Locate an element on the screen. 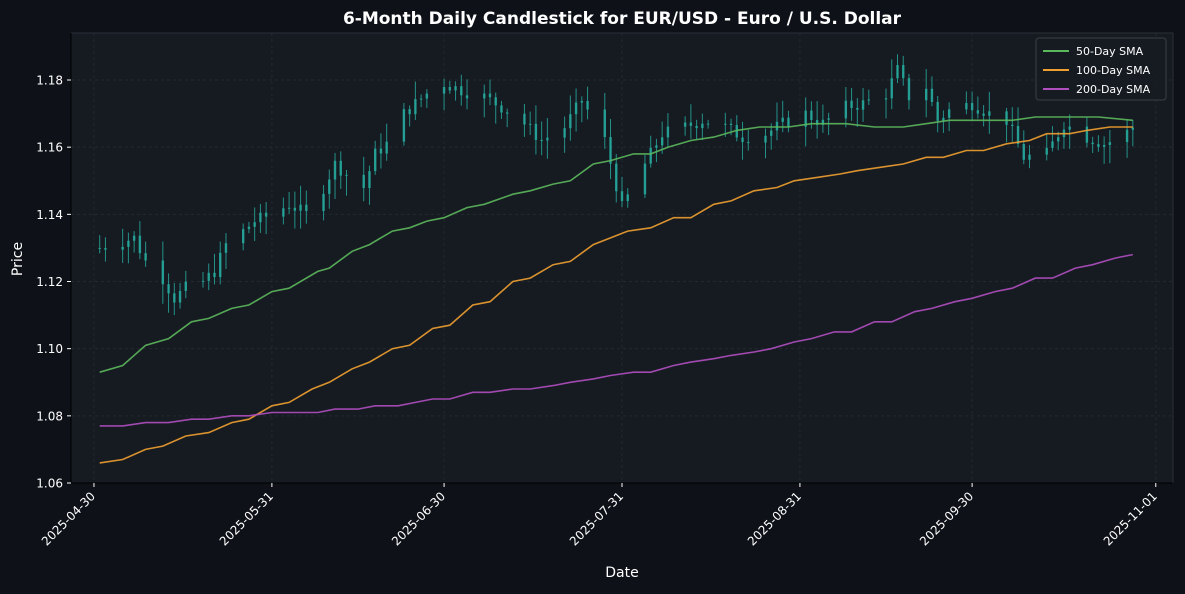 This screenshot has width=1185, height=594. y-tick-label: 1.06 is located at coordinates (49, 484).